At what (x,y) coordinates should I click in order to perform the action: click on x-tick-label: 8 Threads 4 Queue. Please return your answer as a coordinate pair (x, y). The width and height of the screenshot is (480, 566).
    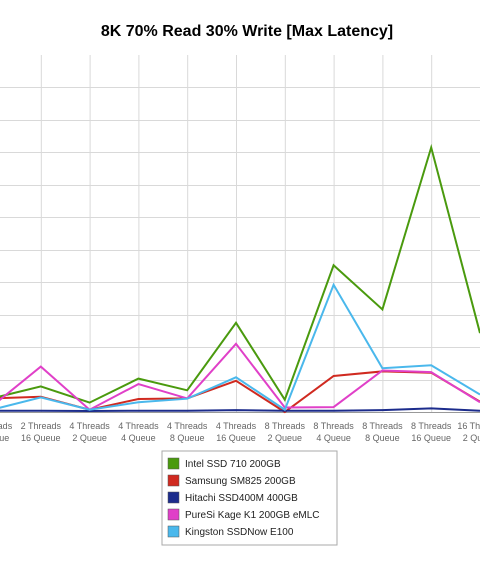
    Looking at the image, I should click on (333, 432).